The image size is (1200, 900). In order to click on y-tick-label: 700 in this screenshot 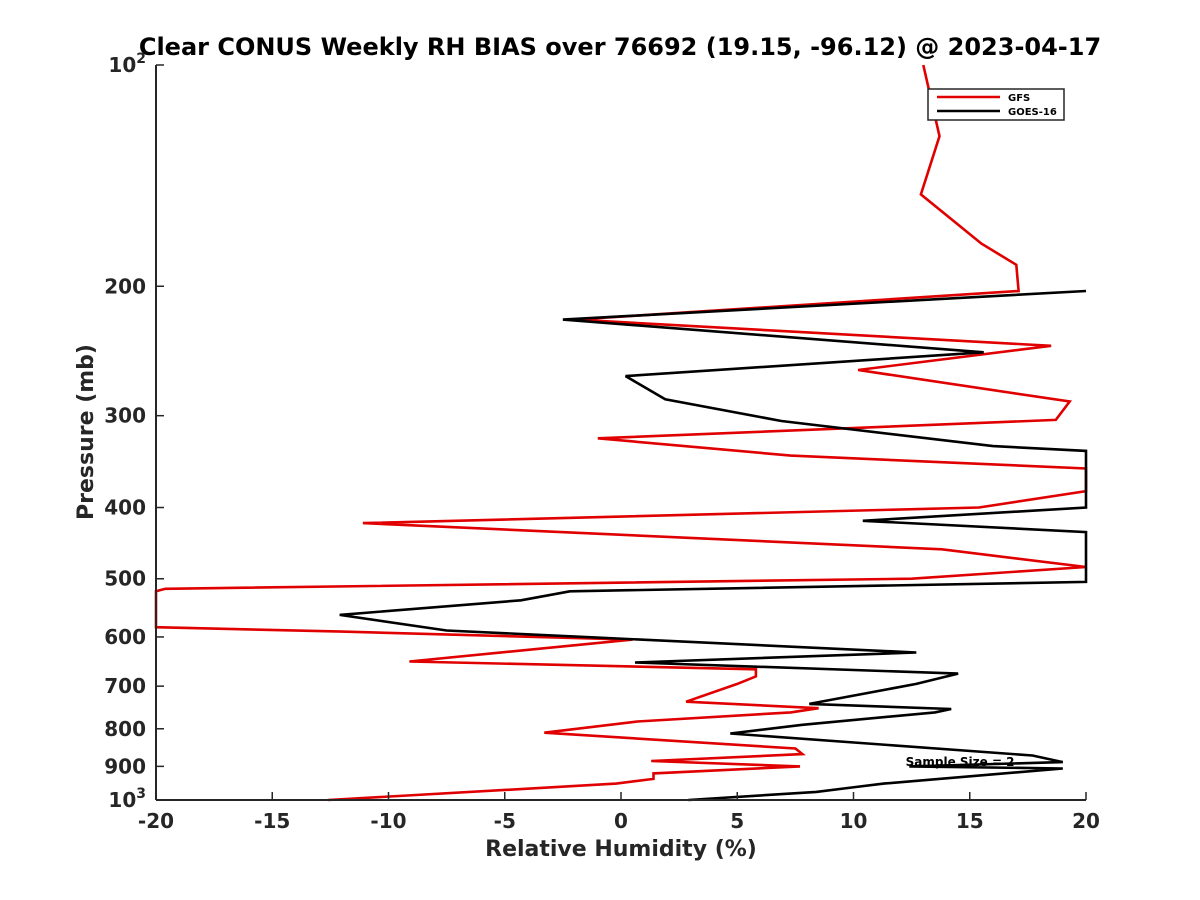, I will do `click(125, 686)`.